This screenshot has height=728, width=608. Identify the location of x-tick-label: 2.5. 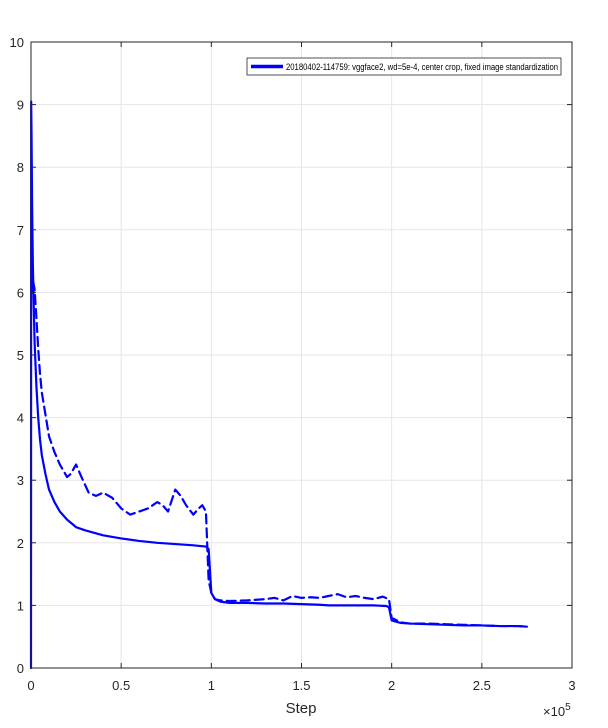
(482, 685).